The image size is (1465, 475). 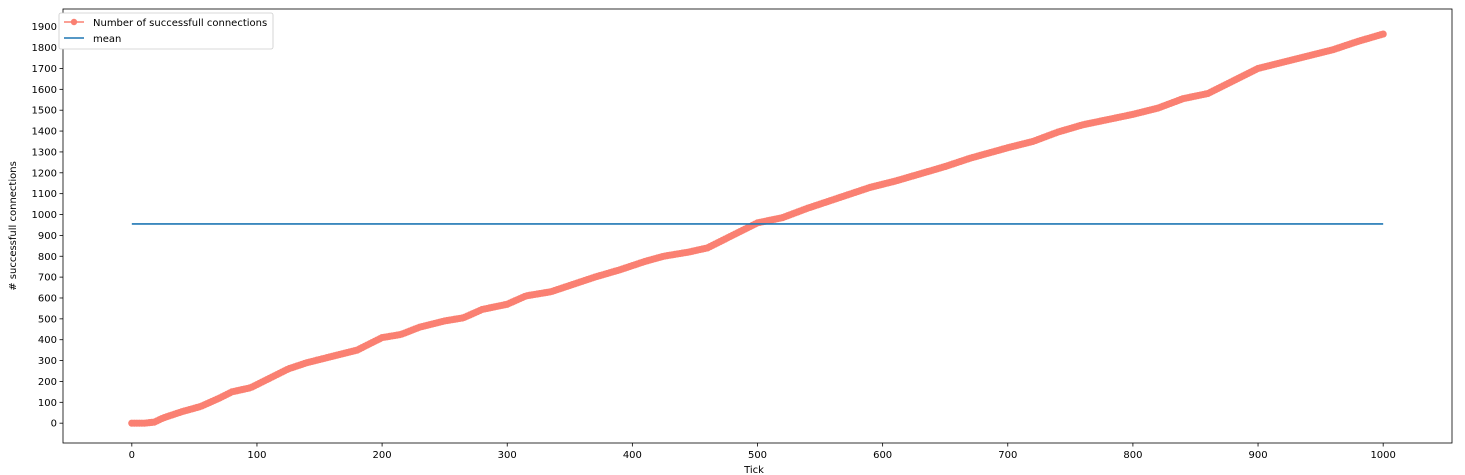 I want to click on y-tick-label: 1800, so click(x=44, y=48).